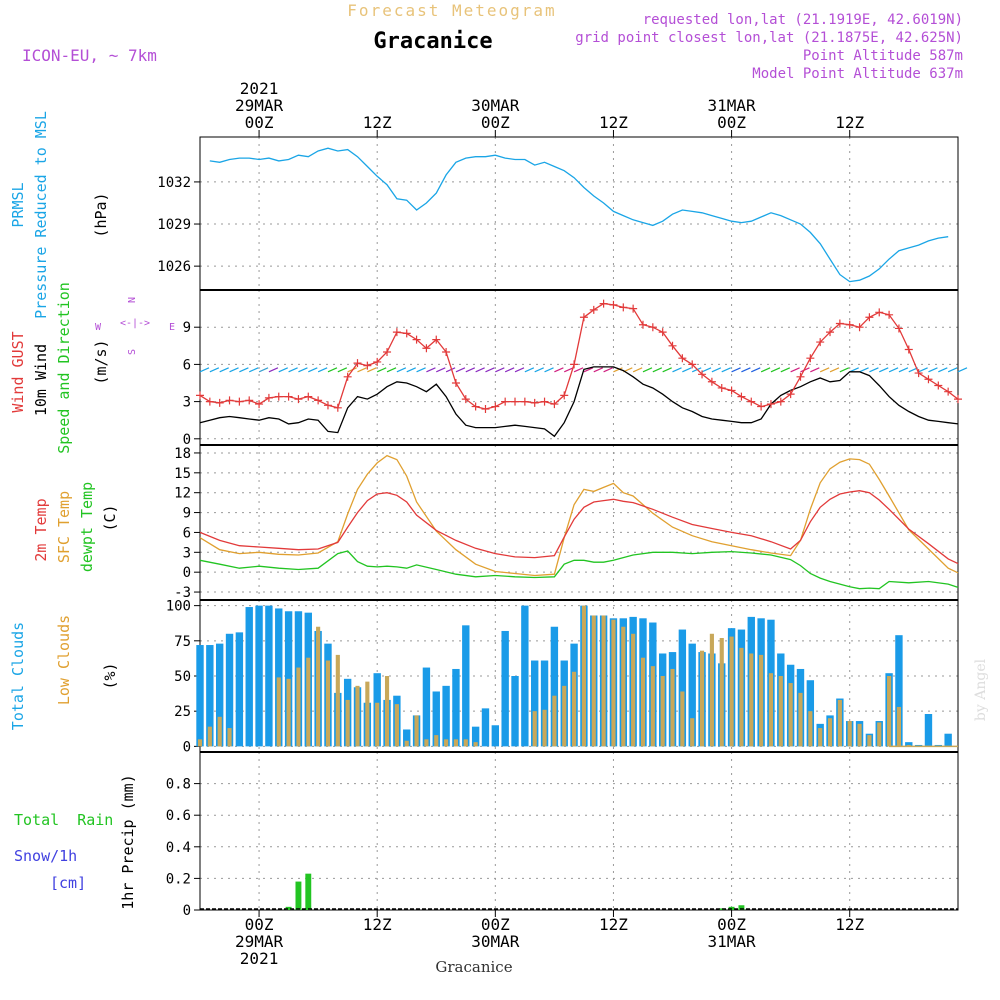  What do you see at coordinates (182, 677) in the screenshot?
I see `y-tick-label: 50` at bounding box center [182, 677].